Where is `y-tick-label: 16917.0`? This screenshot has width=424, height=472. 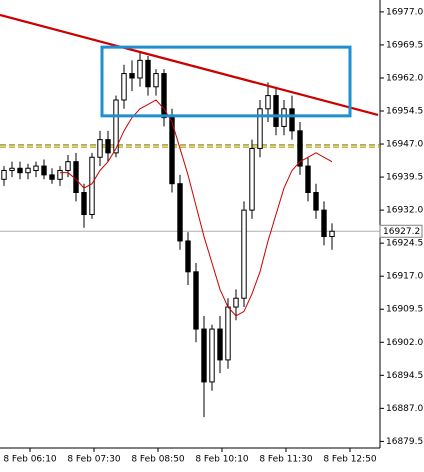
y-tick-label: 16917.0 is located at coordinates (404, 277).